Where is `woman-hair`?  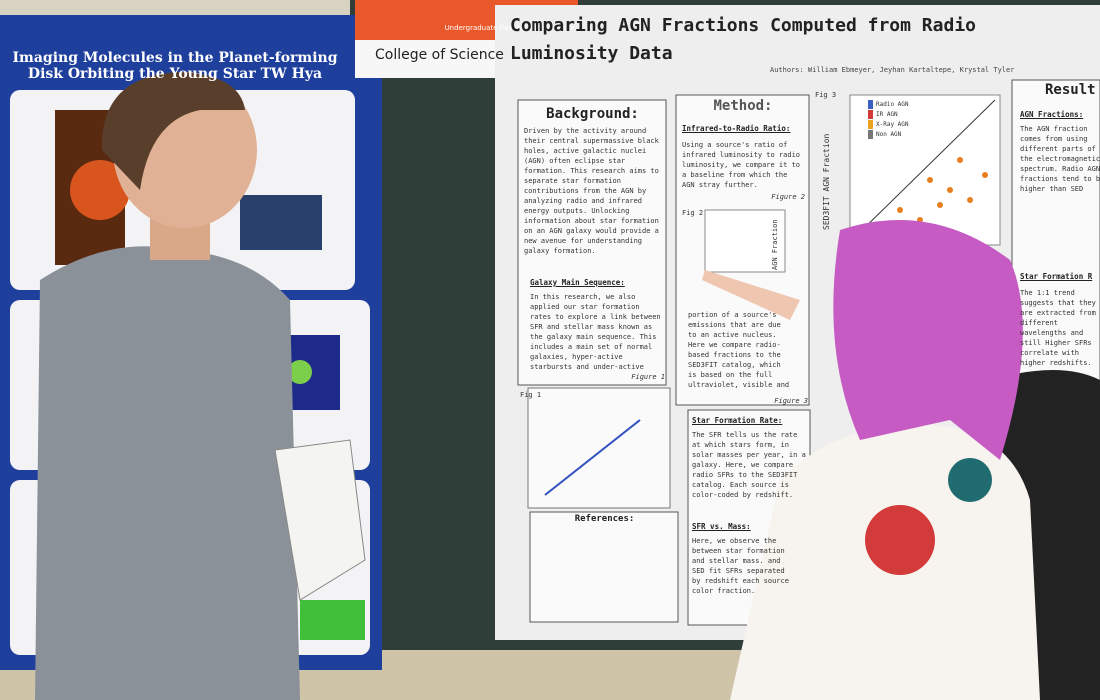
woman-hair is located at coordinates (928, 340).